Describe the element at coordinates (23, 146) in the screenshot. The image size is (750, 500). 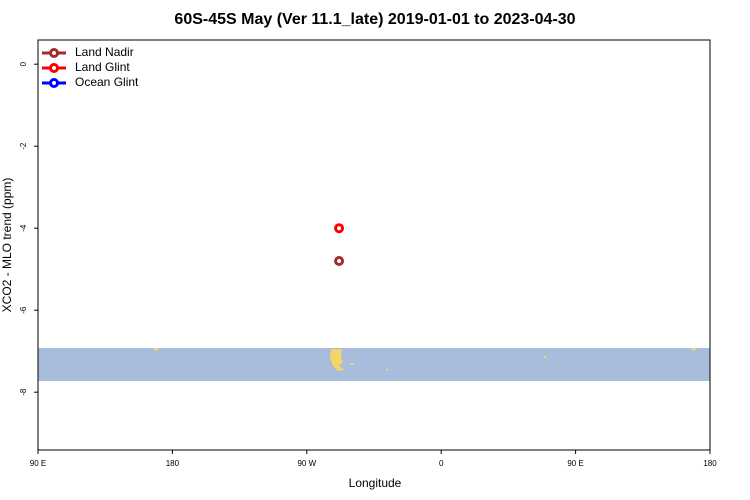
I see `y-tick-label: -2` at that location.